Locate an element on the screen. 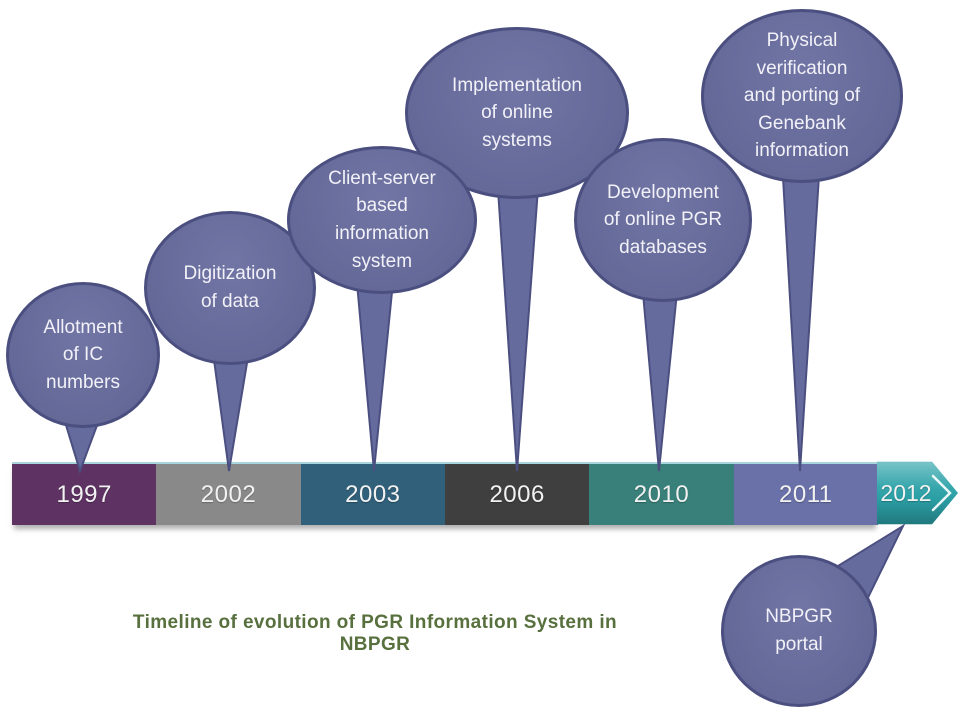  bubble-label-2012: NBPGR portal is located at coordinates (799, 630).